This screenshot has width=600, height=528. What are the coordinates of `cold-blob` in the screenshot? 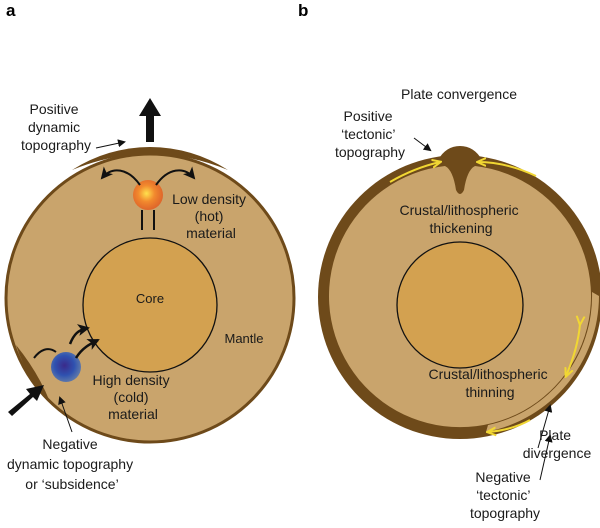 It's located at (66, 367).